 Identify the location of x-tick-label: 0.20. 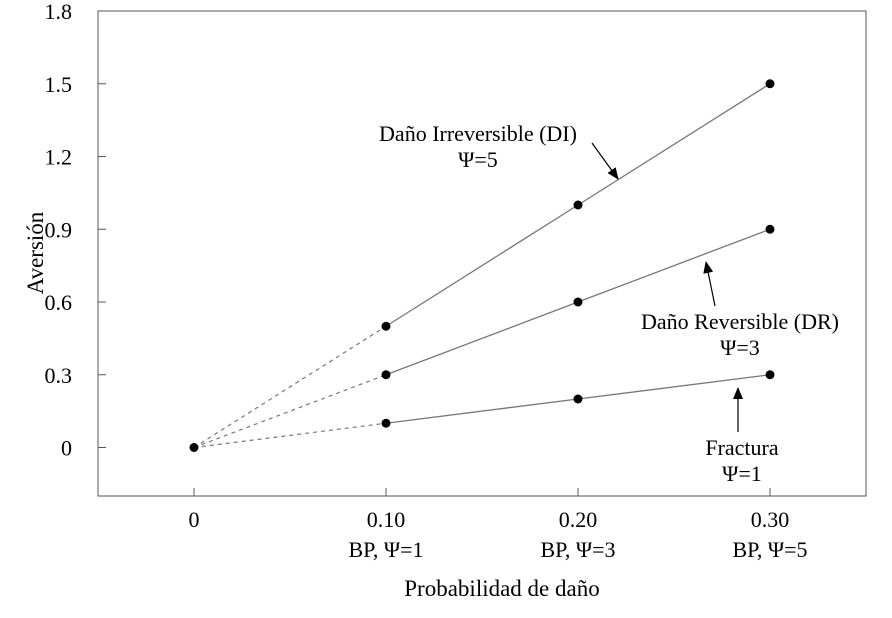
(578, 519).